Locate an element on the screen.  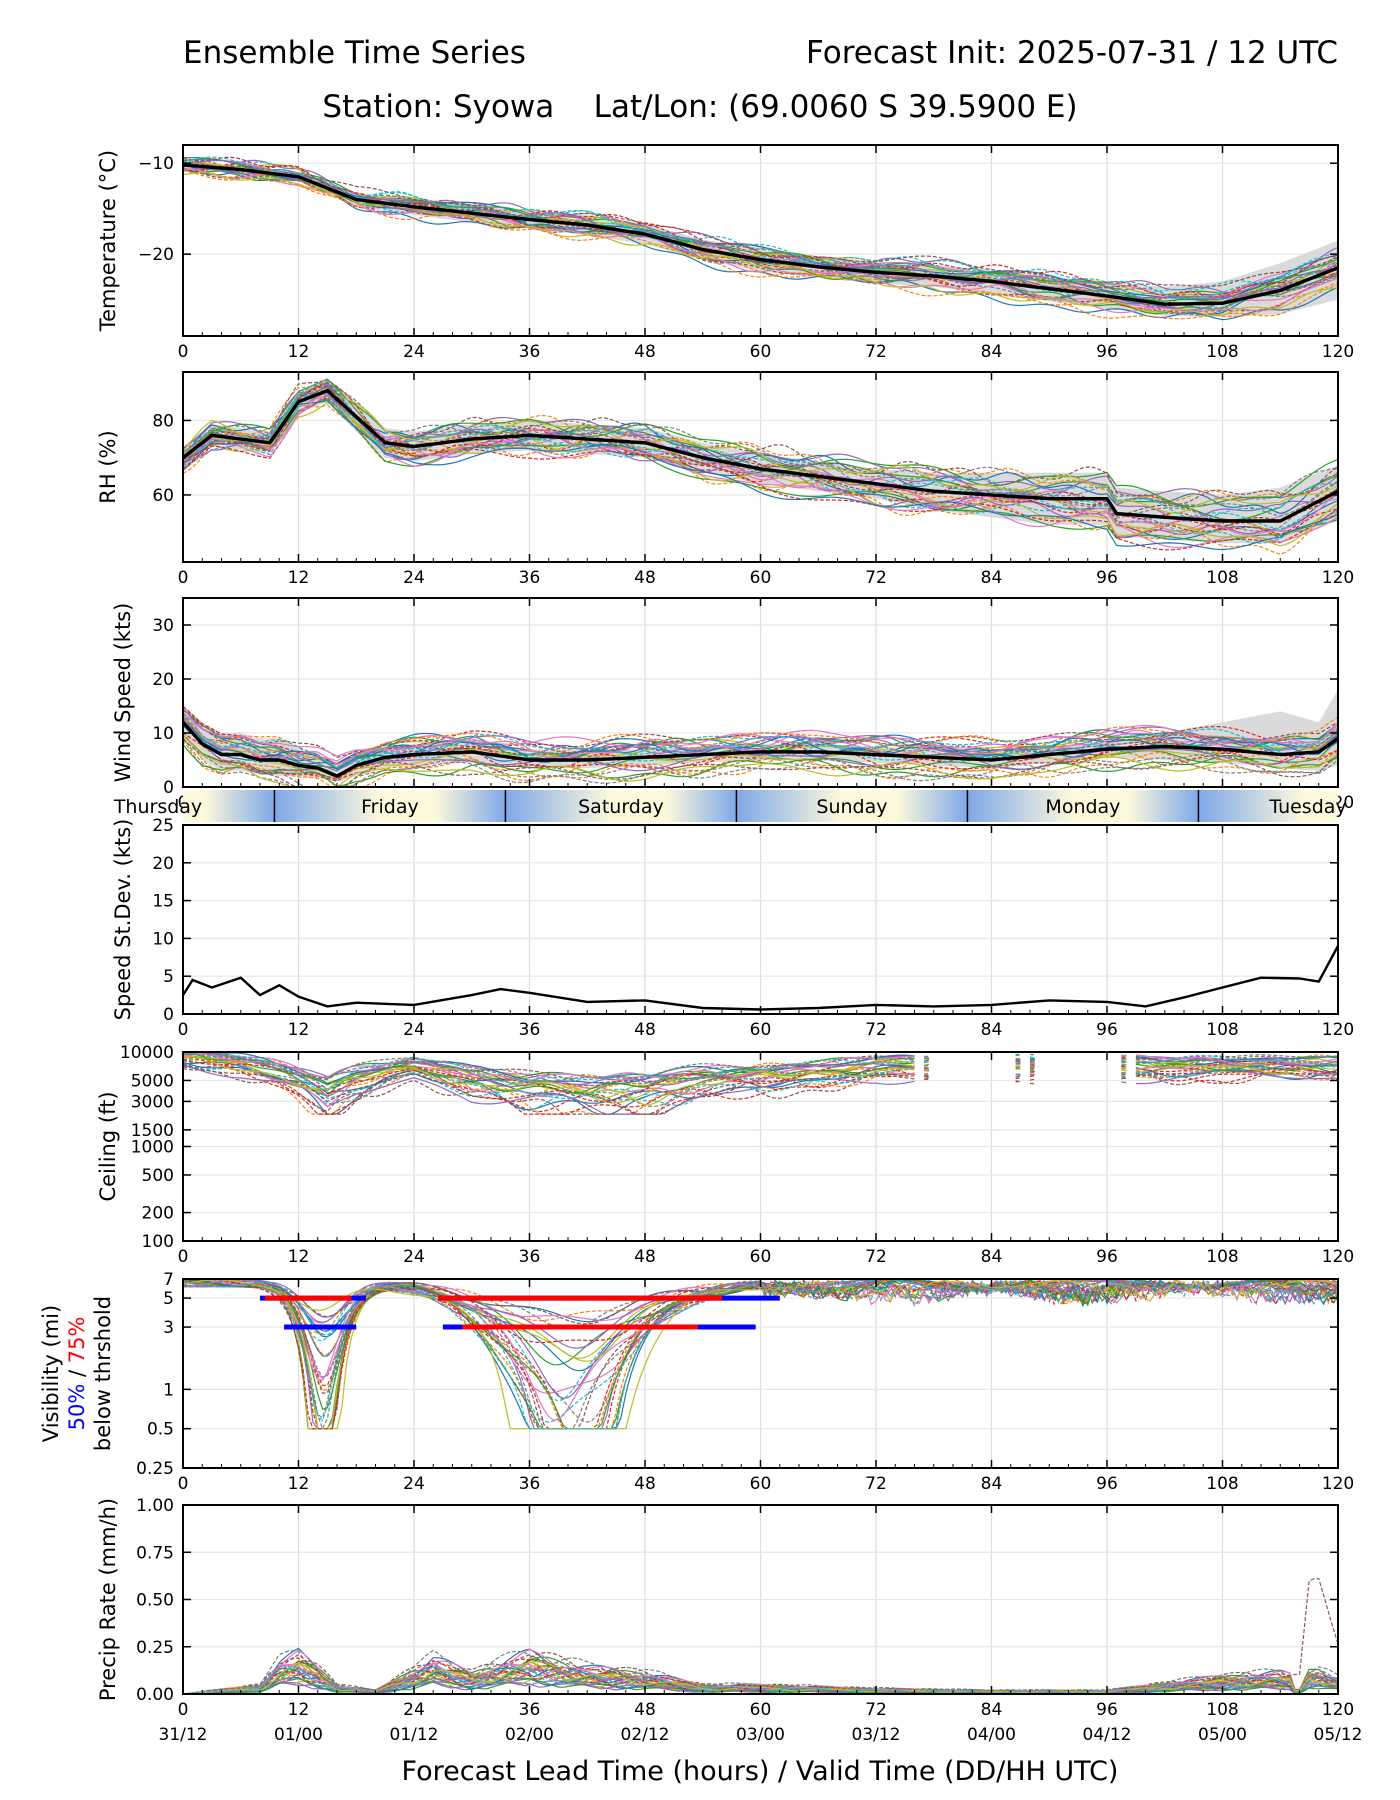
valid-time-label: 05/00 is located at coordinates (1222, 1735).